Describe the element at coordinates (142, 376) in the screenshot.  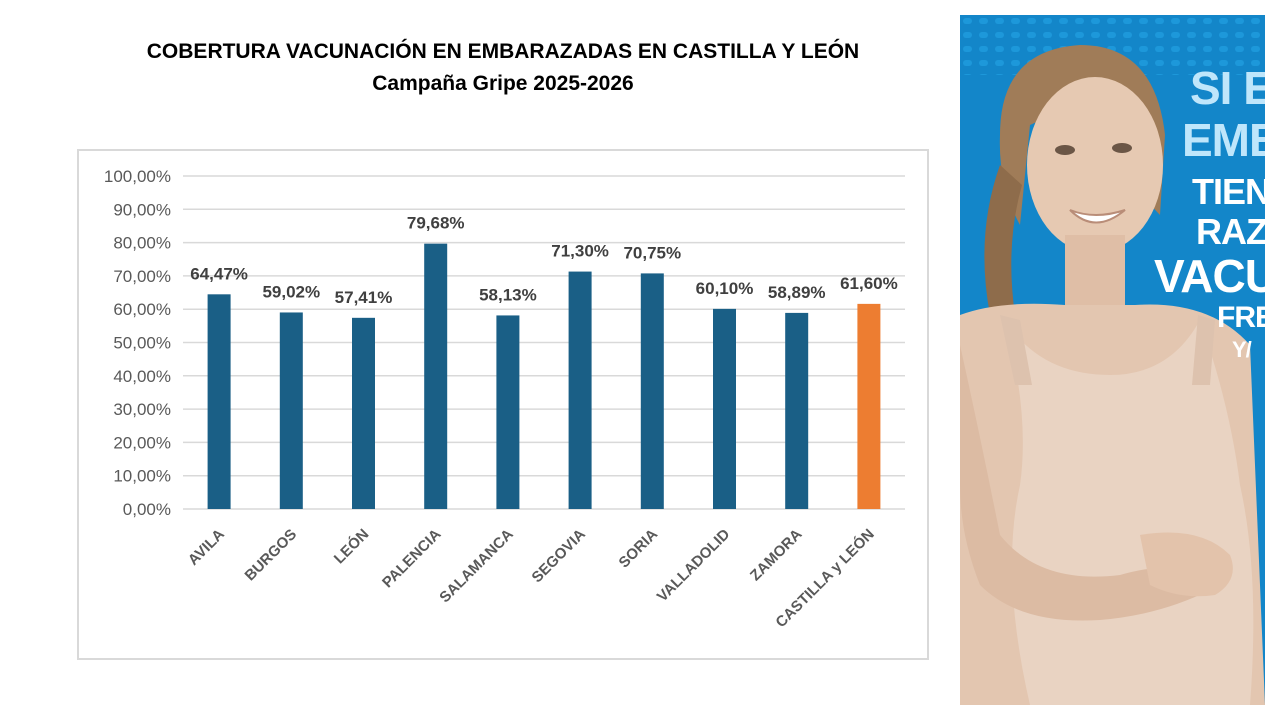
I see `y-tick-label: 40,00%` at that location.